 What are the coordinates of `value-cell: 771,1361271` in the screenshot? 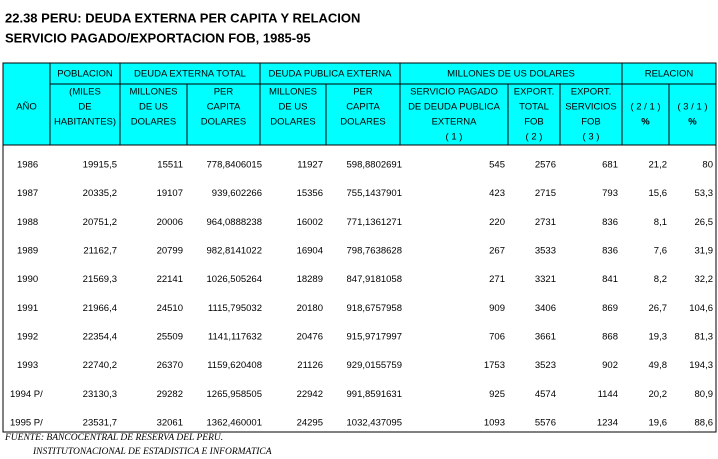 It's located at (374, 222).